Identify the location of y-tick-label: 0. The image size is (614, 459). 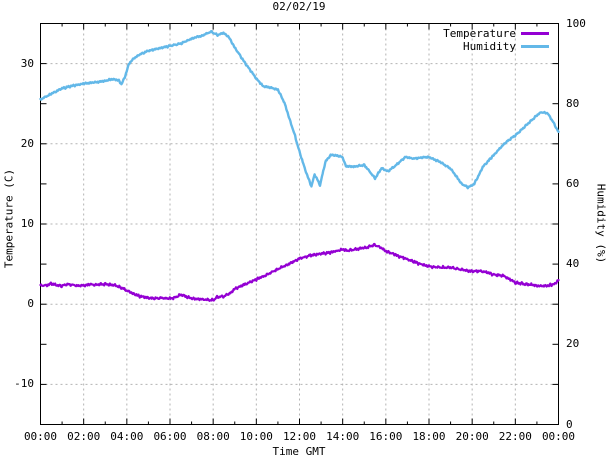
(30, 304).